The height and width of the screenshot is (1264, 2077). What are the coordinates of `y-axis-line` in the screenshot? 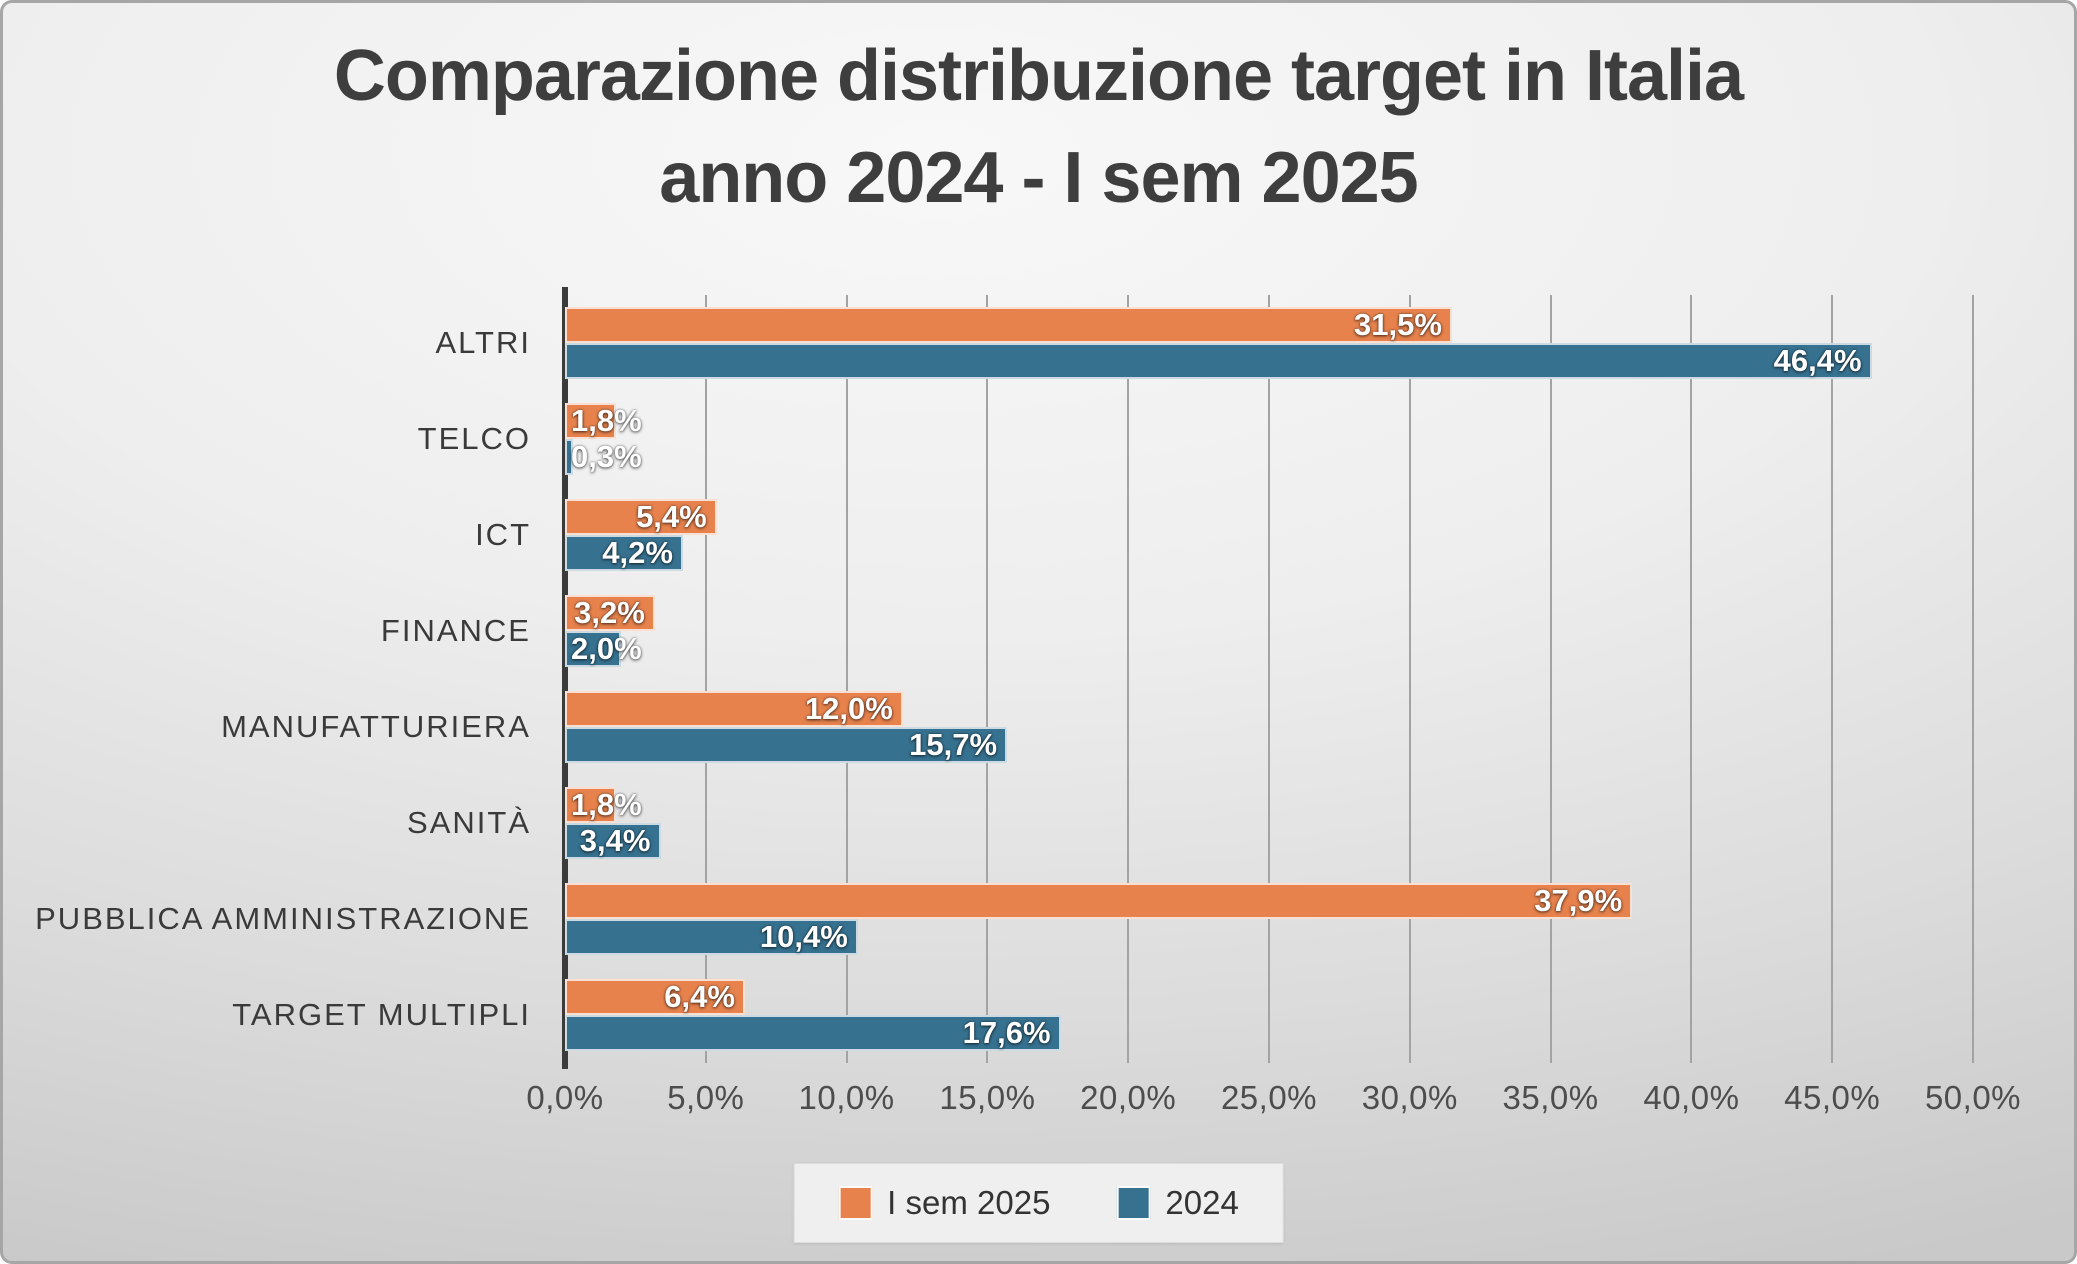 It's located at (565, 678).